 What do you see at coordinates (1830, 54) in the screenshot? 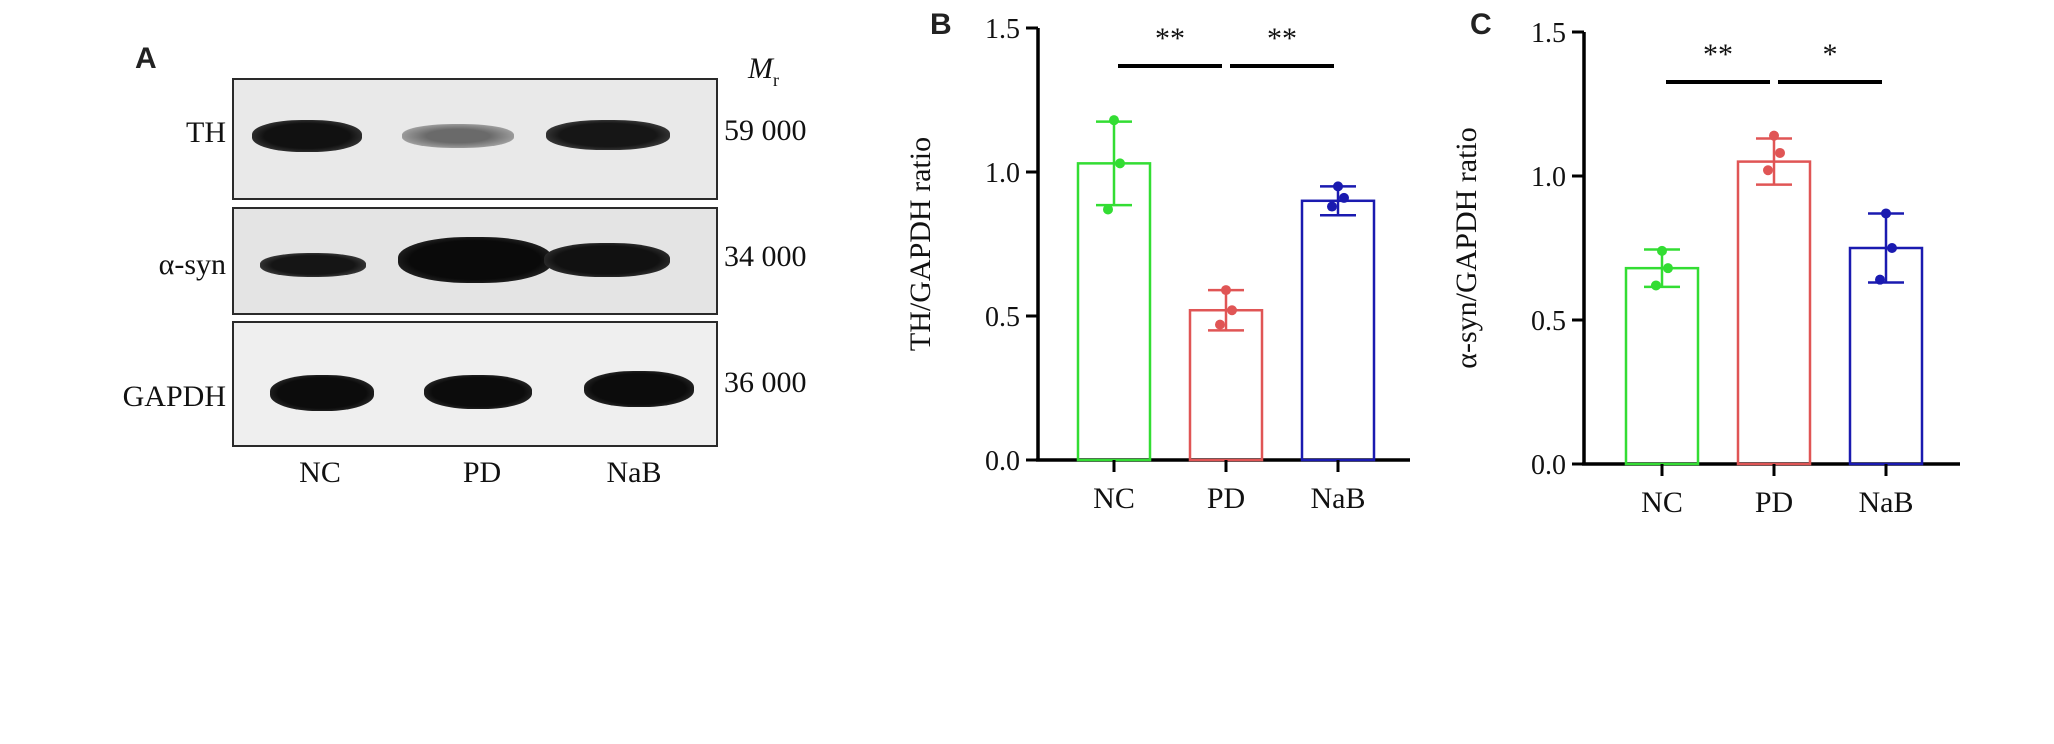
I see `significance-label: *` at bounding box center [1830, 54].